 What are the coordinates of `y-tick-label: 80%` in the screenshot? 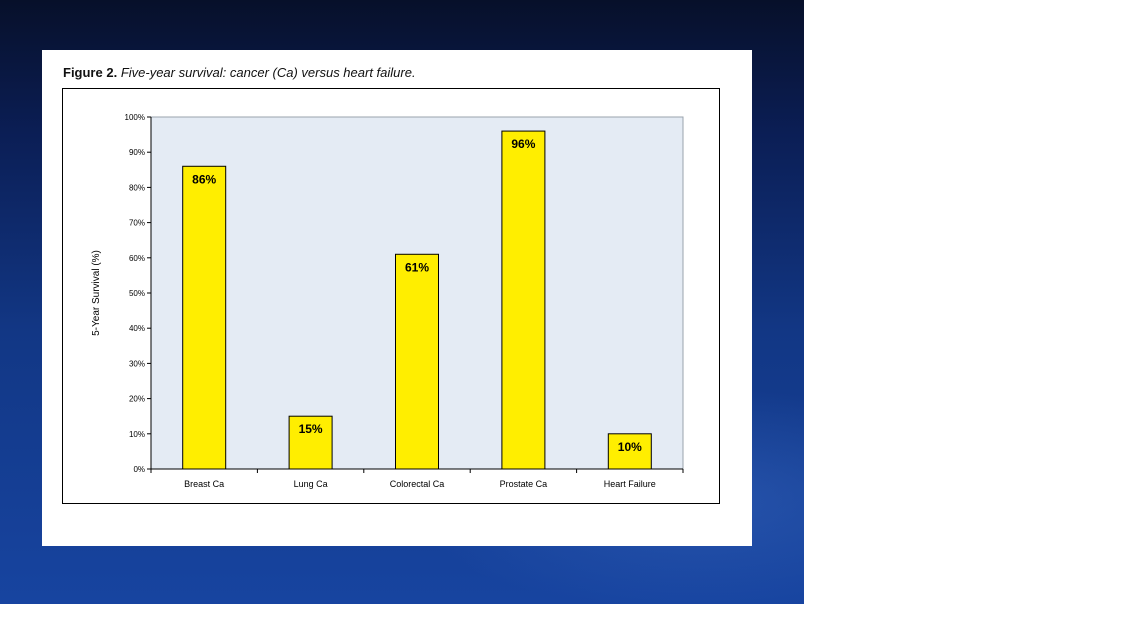 It's located at (137, 187).